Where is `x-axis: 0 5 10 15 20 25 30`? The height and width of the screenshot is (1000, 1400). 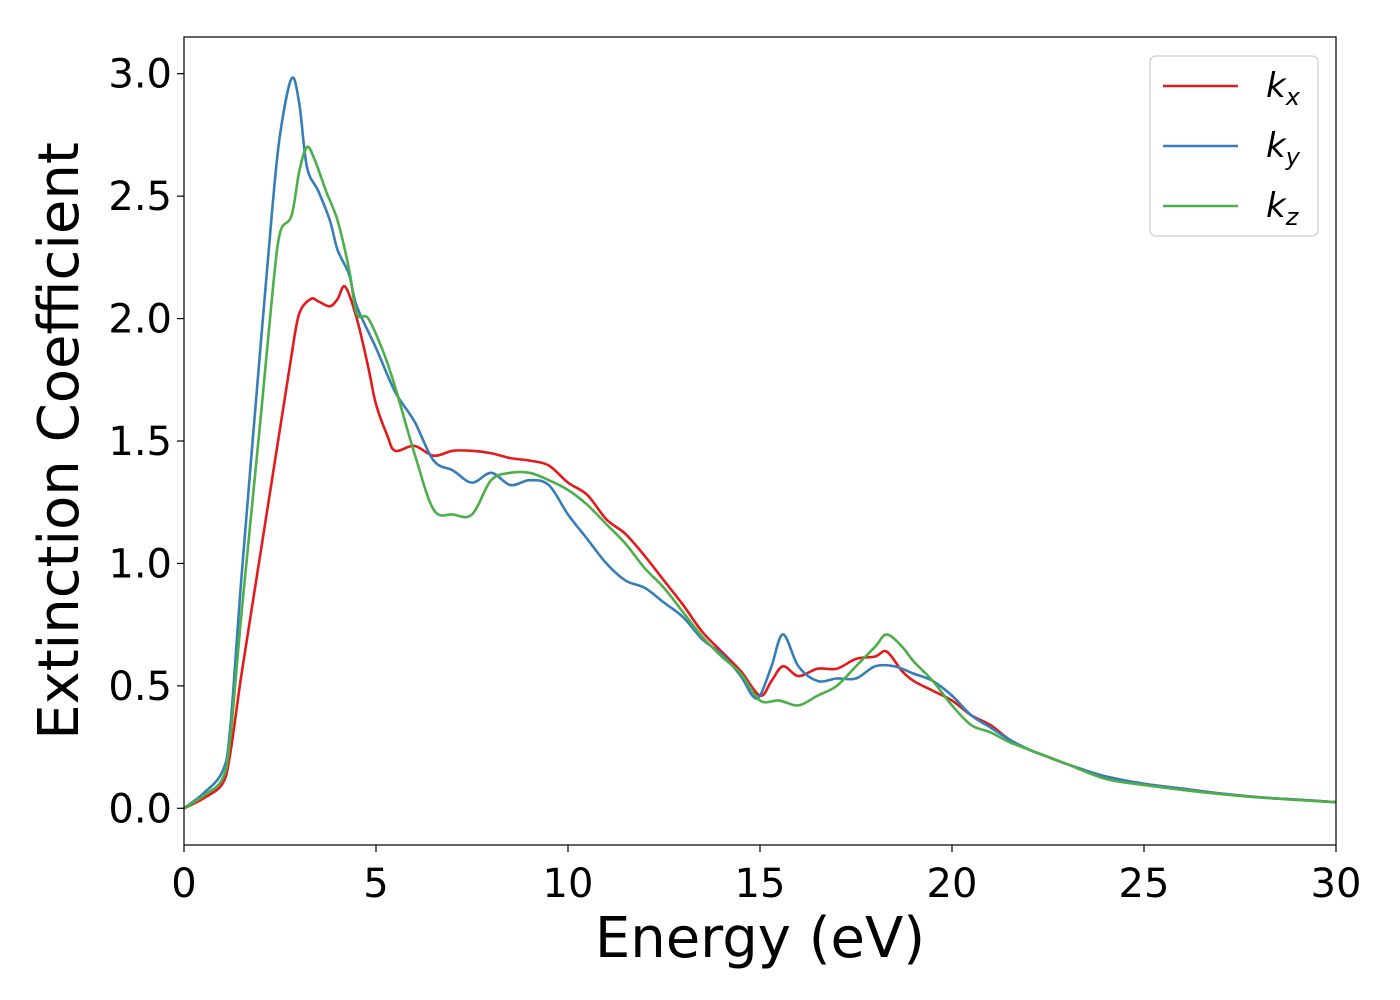
x-axis: 0 5 10 15 20 25 30 is located at coordinates (766, 876).